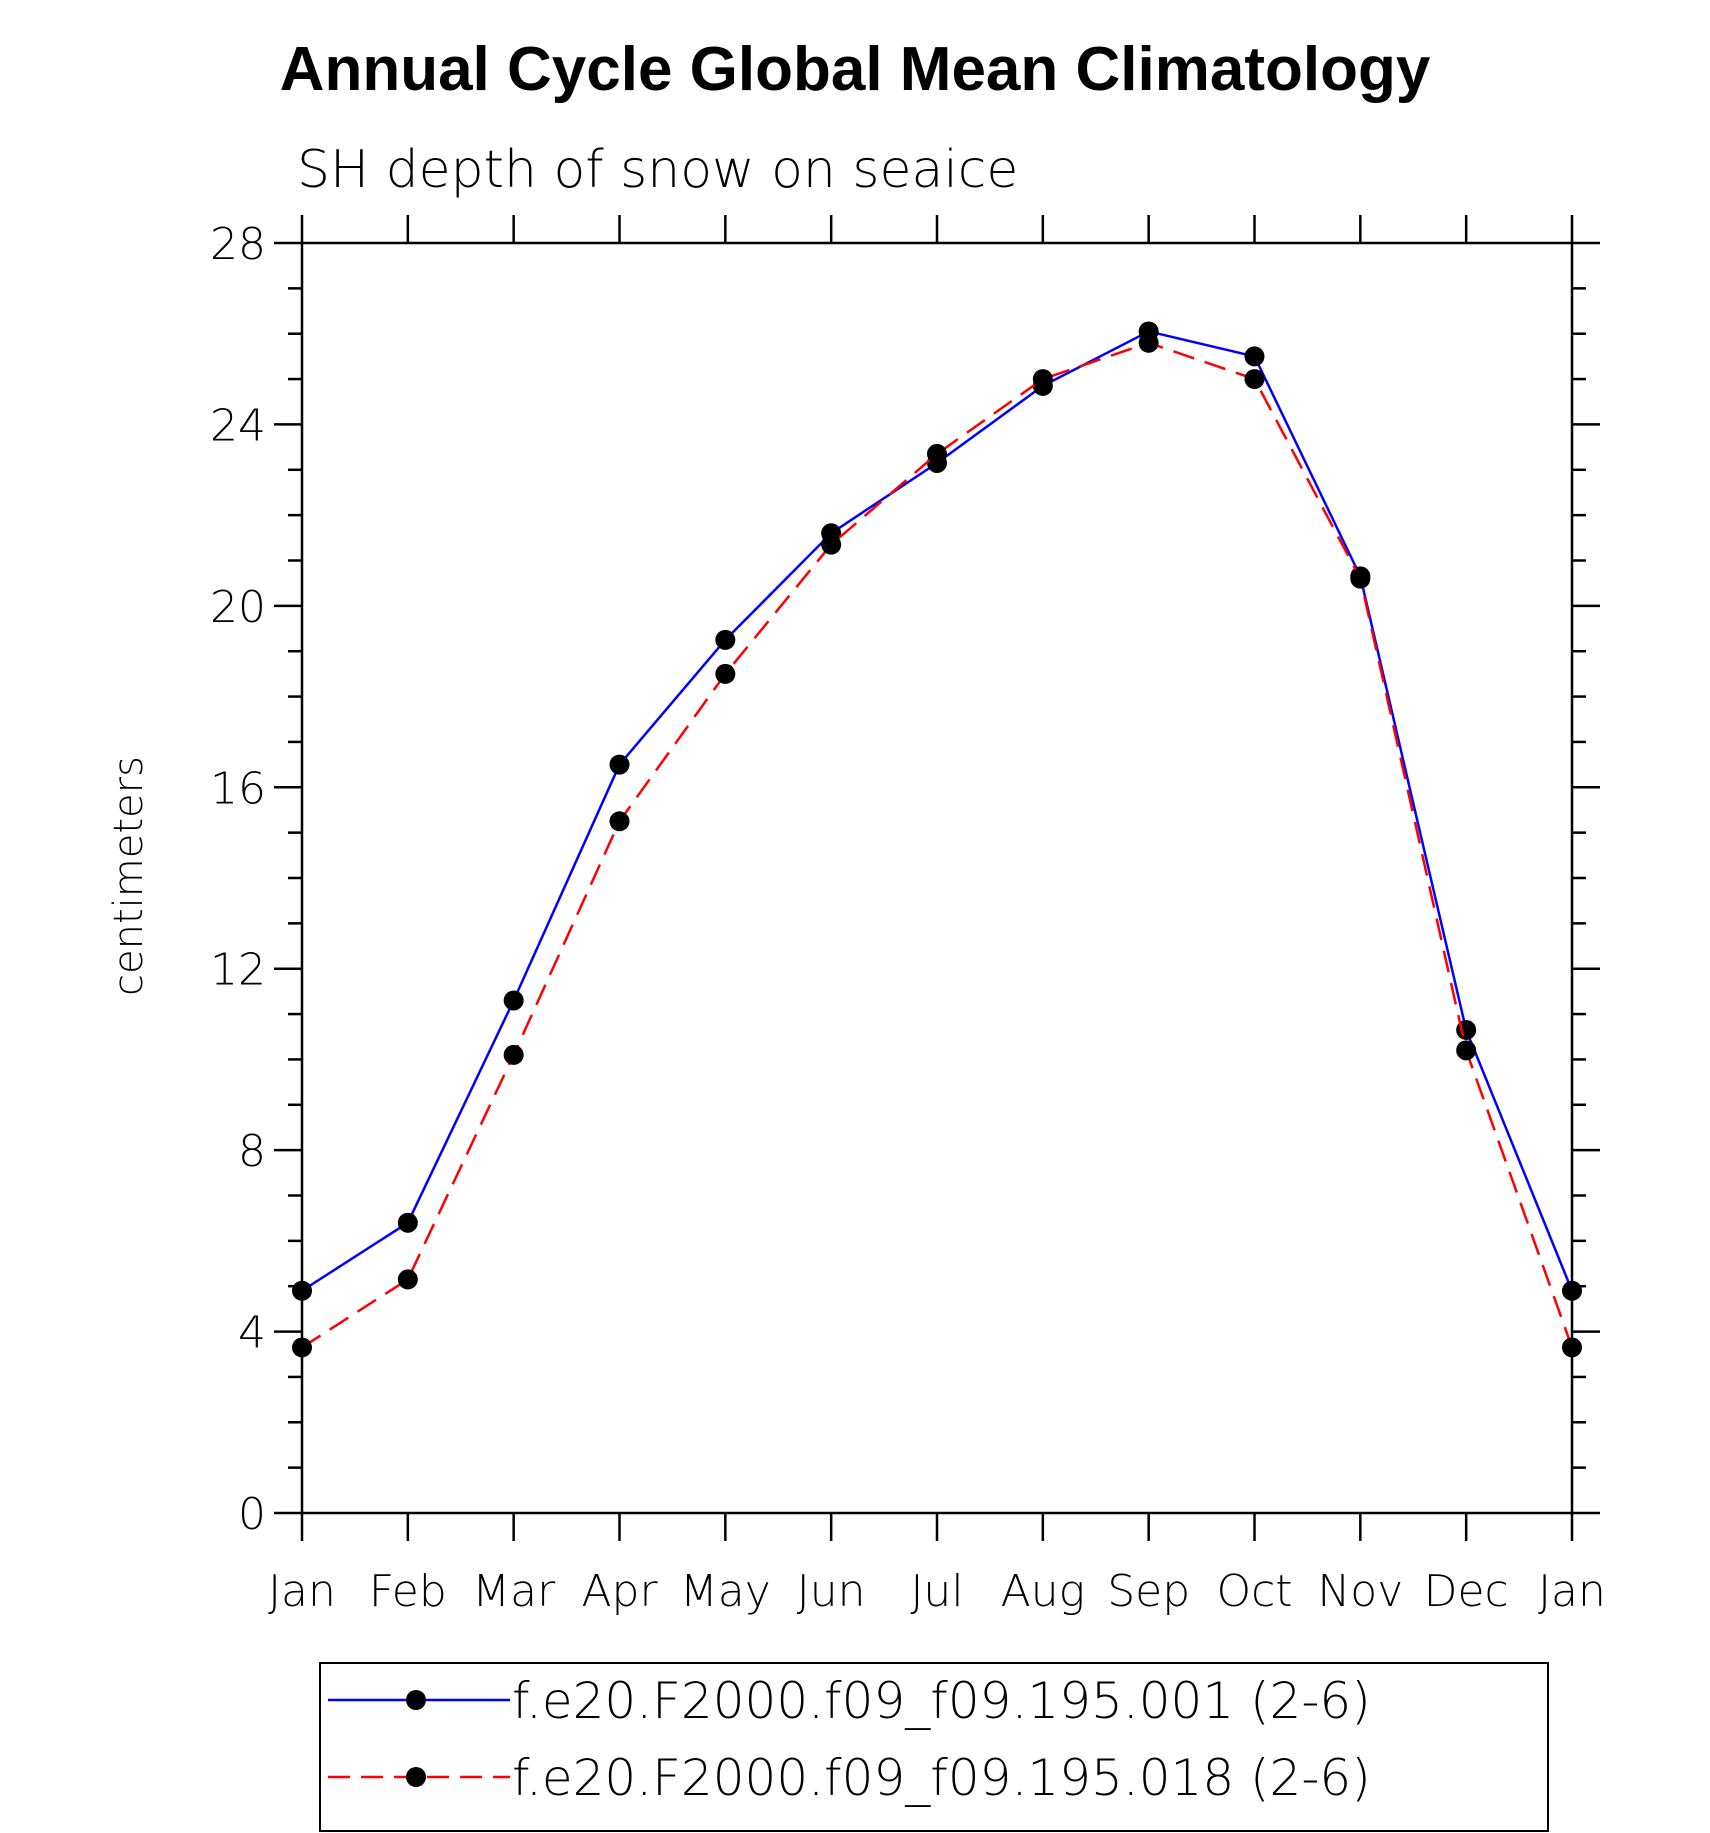  Describe the element at coordinates (941, 1701) in the screenshot. I see `legend-label: f.e20.F2000.f09_f09.195.001 (2-6)` at that location.